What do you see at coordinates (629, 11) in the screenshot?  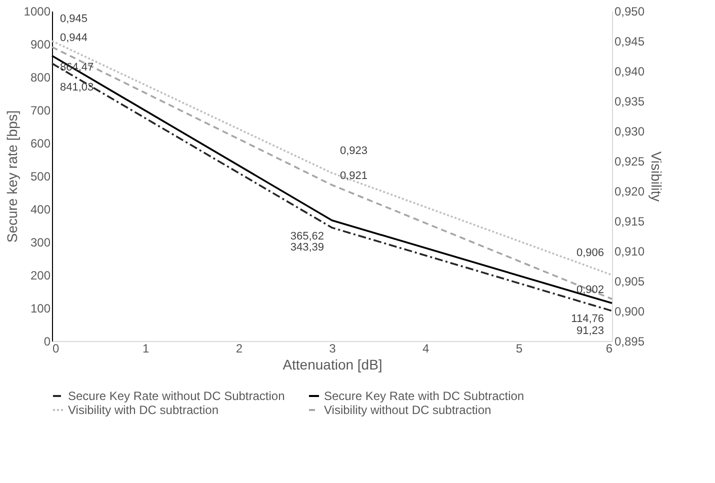 I see `y2-tick-label: 0,950` at bounding box center [629, 11].